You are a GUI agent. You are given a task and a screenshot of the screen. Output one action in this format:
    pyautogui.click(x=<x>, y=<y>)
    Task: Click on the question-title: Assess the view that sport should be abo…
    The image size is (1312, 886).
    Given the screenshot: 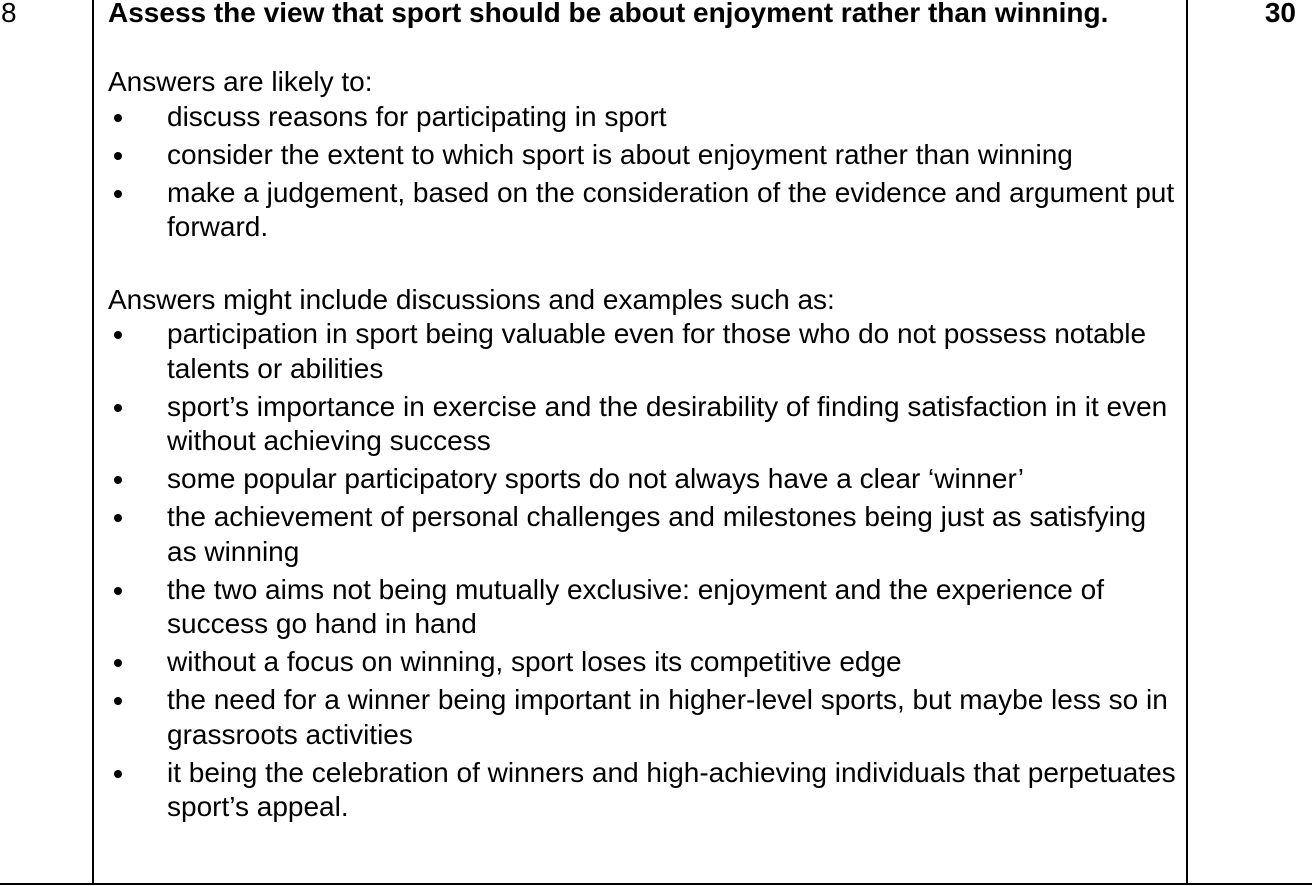 What is the action you would take?
    pyautogui.click(x=608, y=14)
    